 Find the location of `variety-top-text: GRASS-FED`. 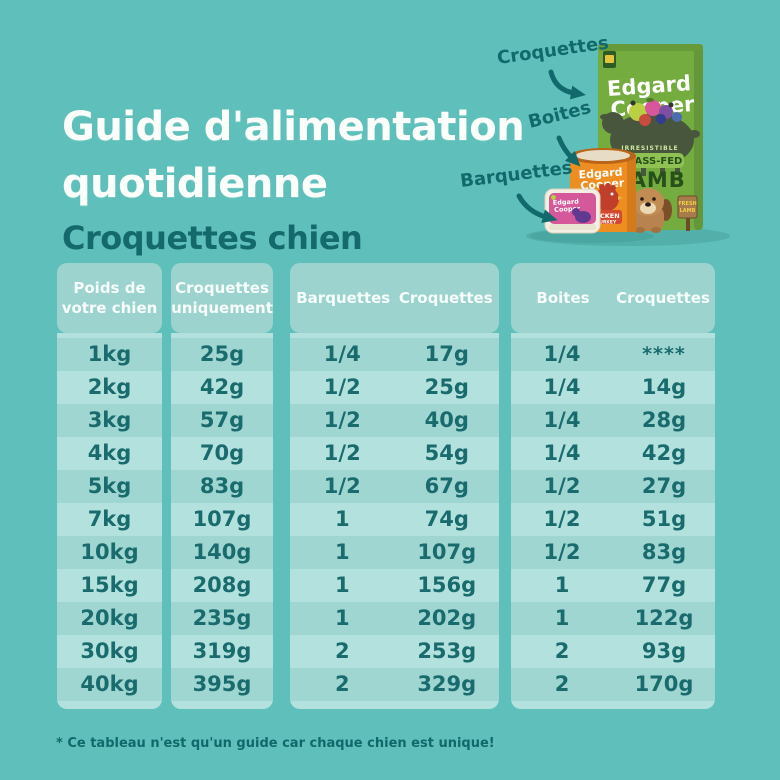

variety-top-text: GRASS-FED is located at coordinates (651, 161).